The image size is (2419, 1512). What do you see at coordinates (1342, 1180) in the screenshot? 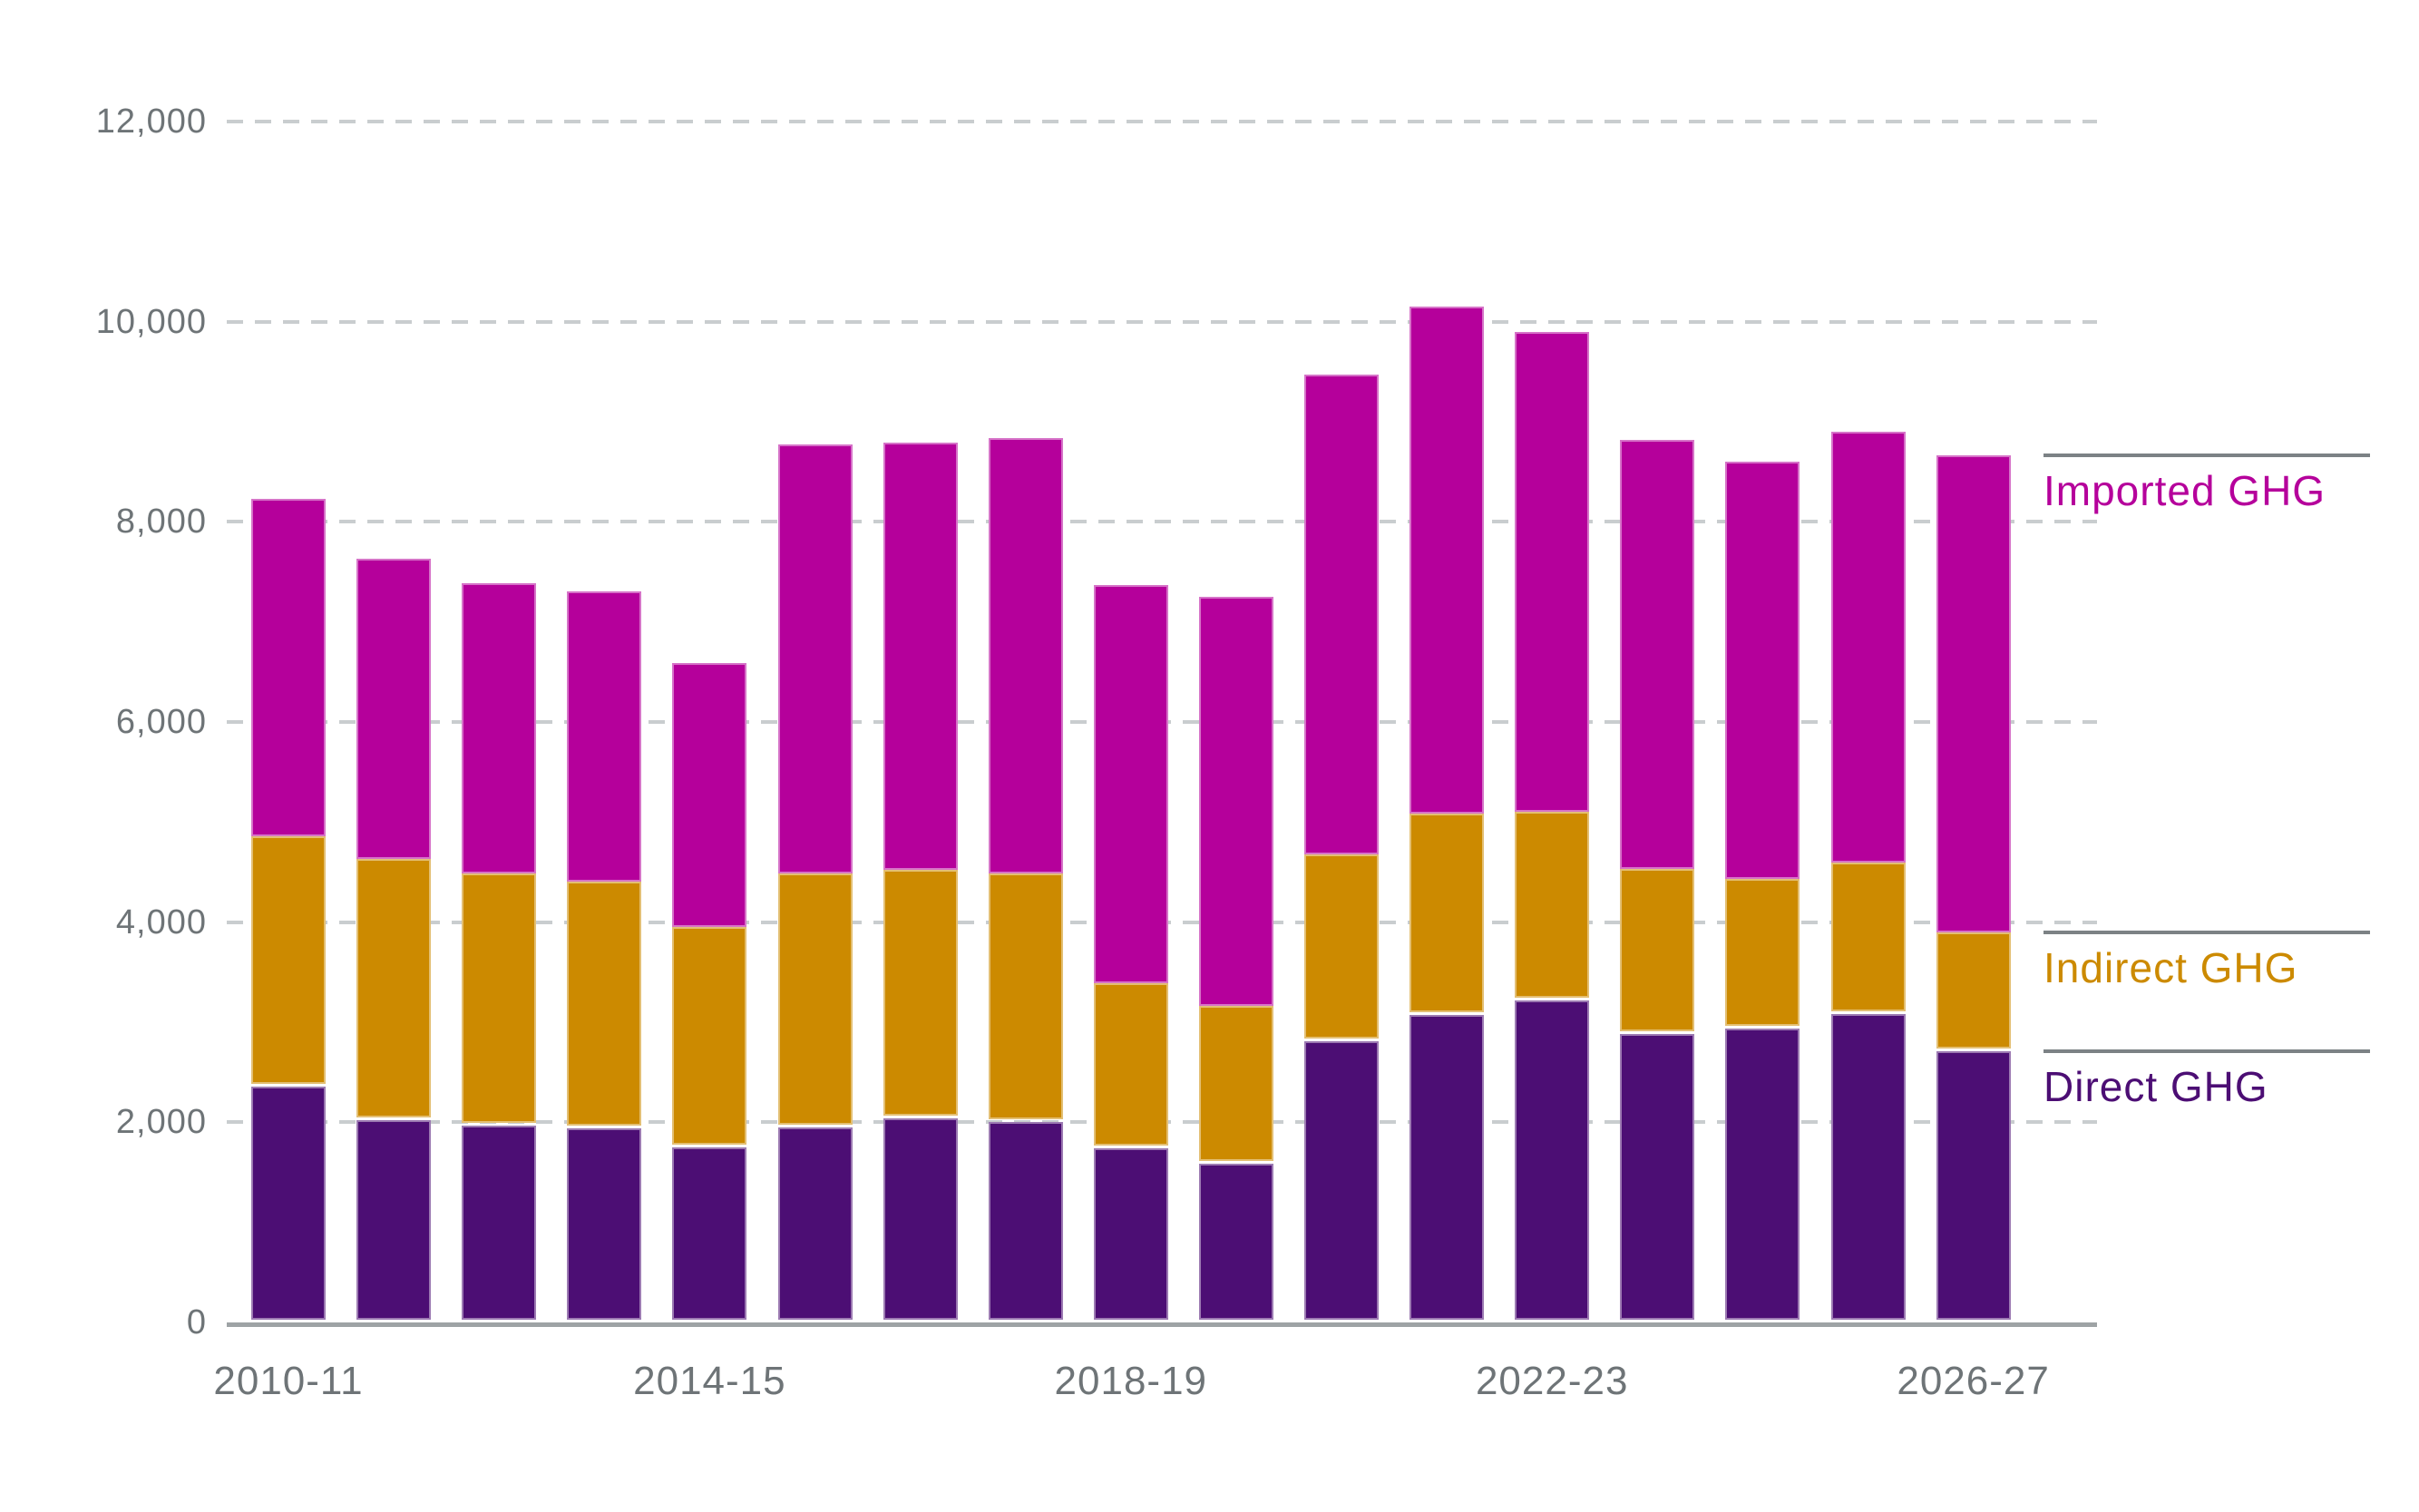
I see `bar-2020-21-segment-direct-ghg` at bounding box center [1342, 1180].